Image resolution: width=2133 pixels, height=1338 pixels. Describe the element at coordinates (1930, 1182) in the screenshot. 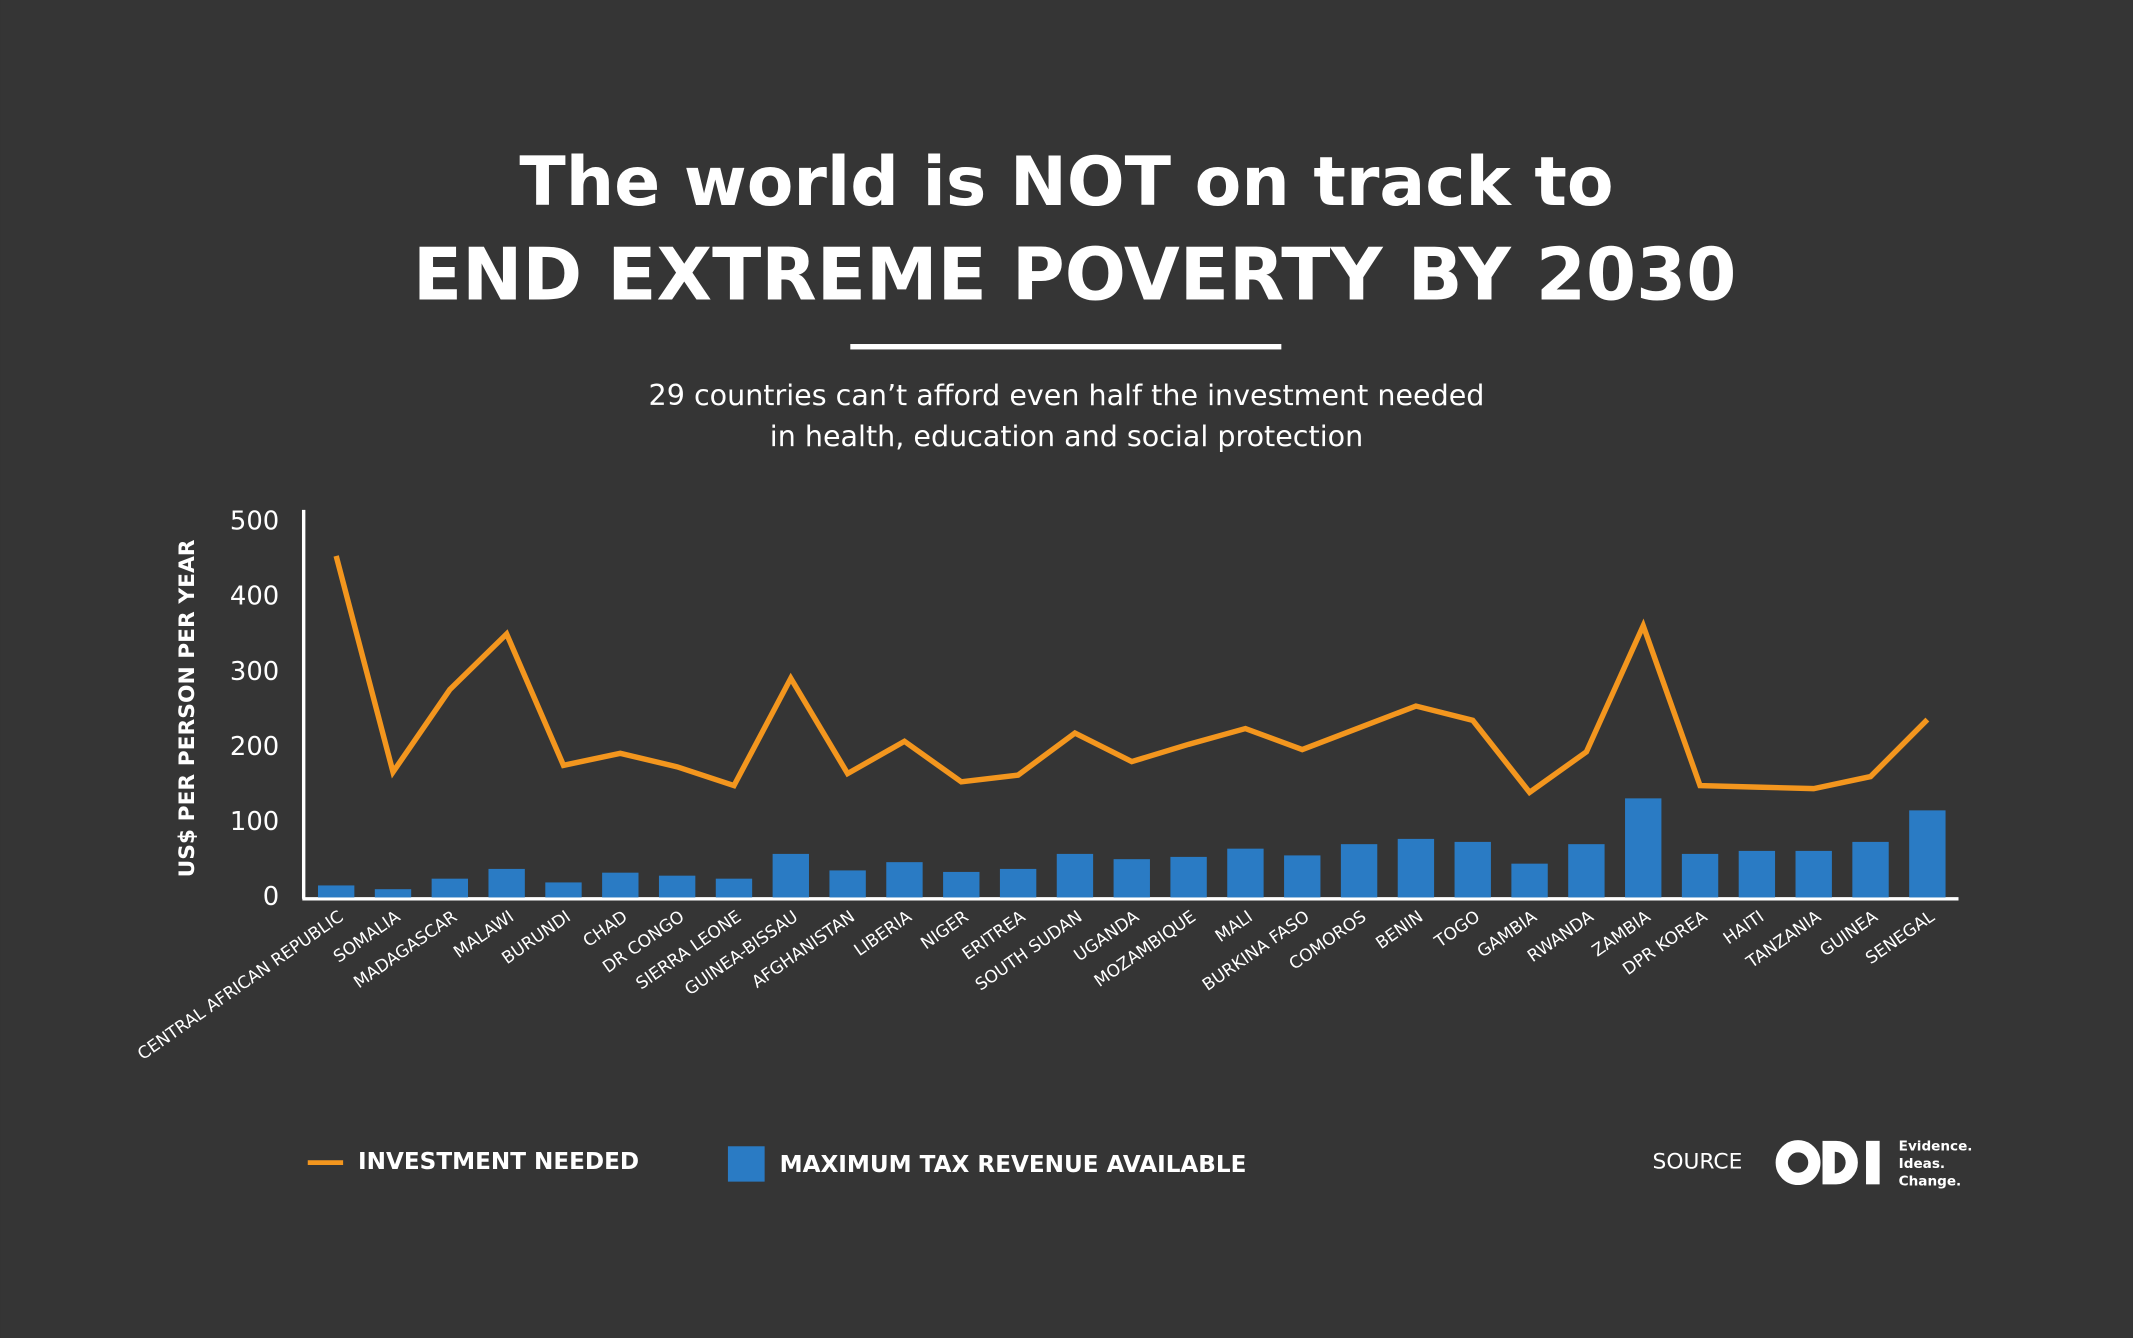

I see `logo-tagline: Change.` at that location.